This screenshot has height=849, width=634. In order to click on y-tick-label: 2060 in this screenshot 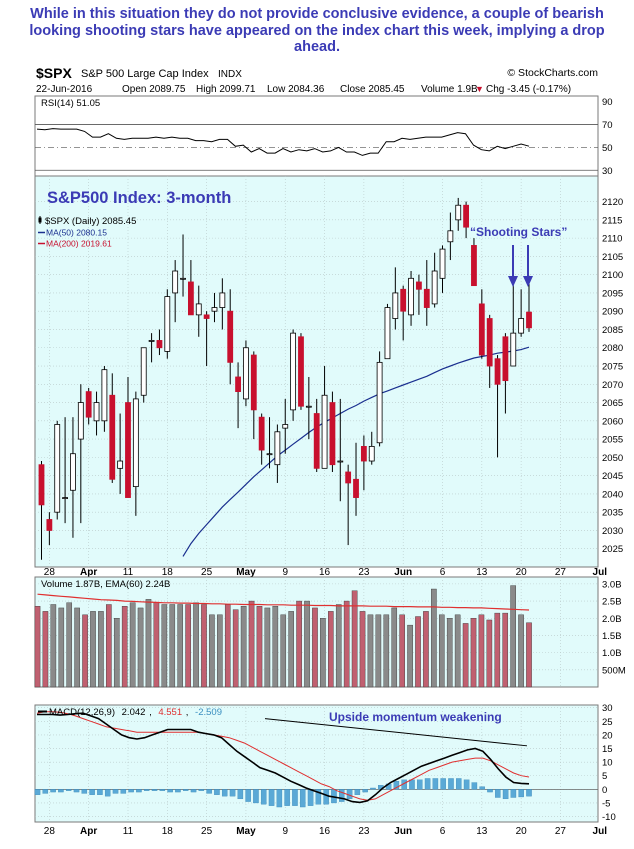, I will do `click(612, 421)`.